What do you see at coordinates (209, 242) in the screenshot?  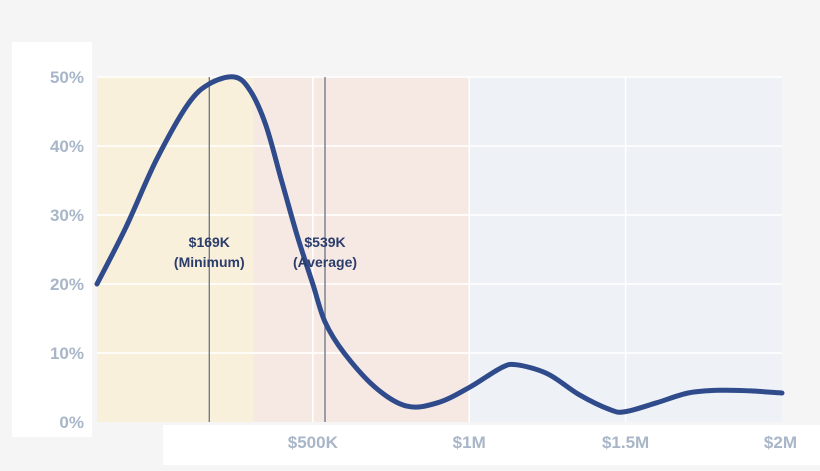 I see `marker-value-label: $169K` at bounding box center [209, 242].